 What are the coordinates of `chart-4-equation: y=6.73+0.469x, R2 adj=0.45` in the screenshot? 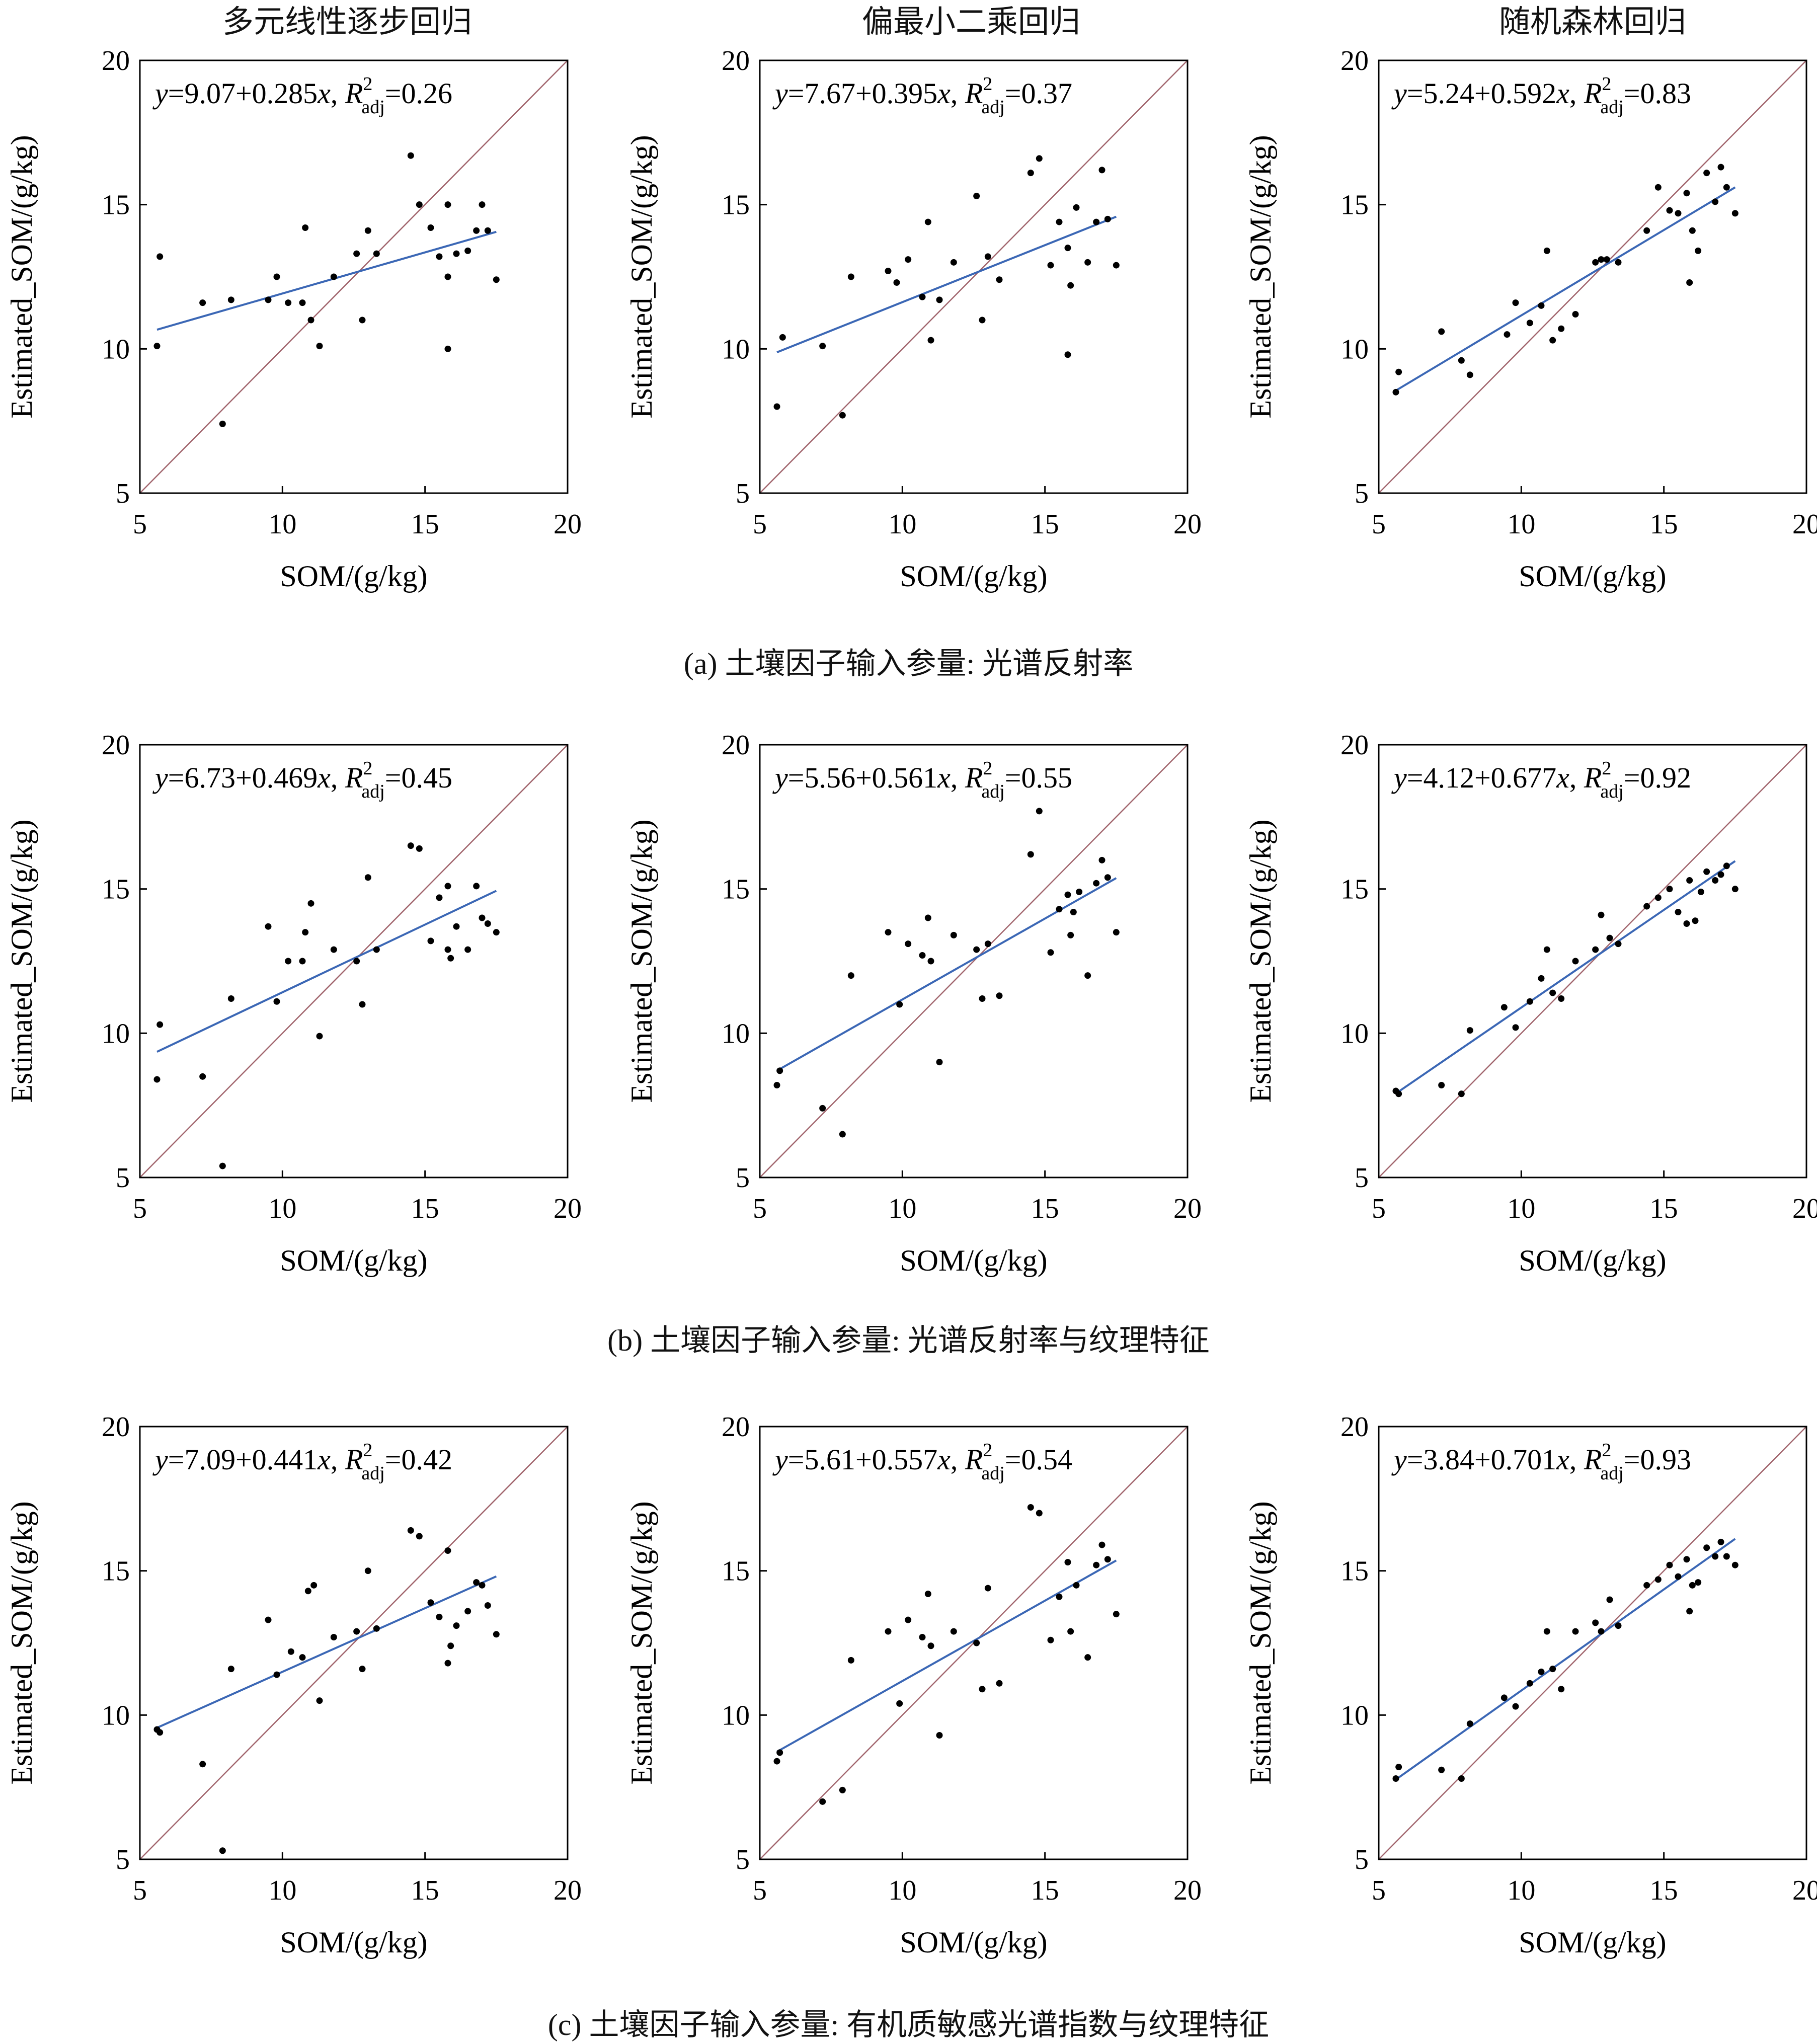 It's located at (302, 780).